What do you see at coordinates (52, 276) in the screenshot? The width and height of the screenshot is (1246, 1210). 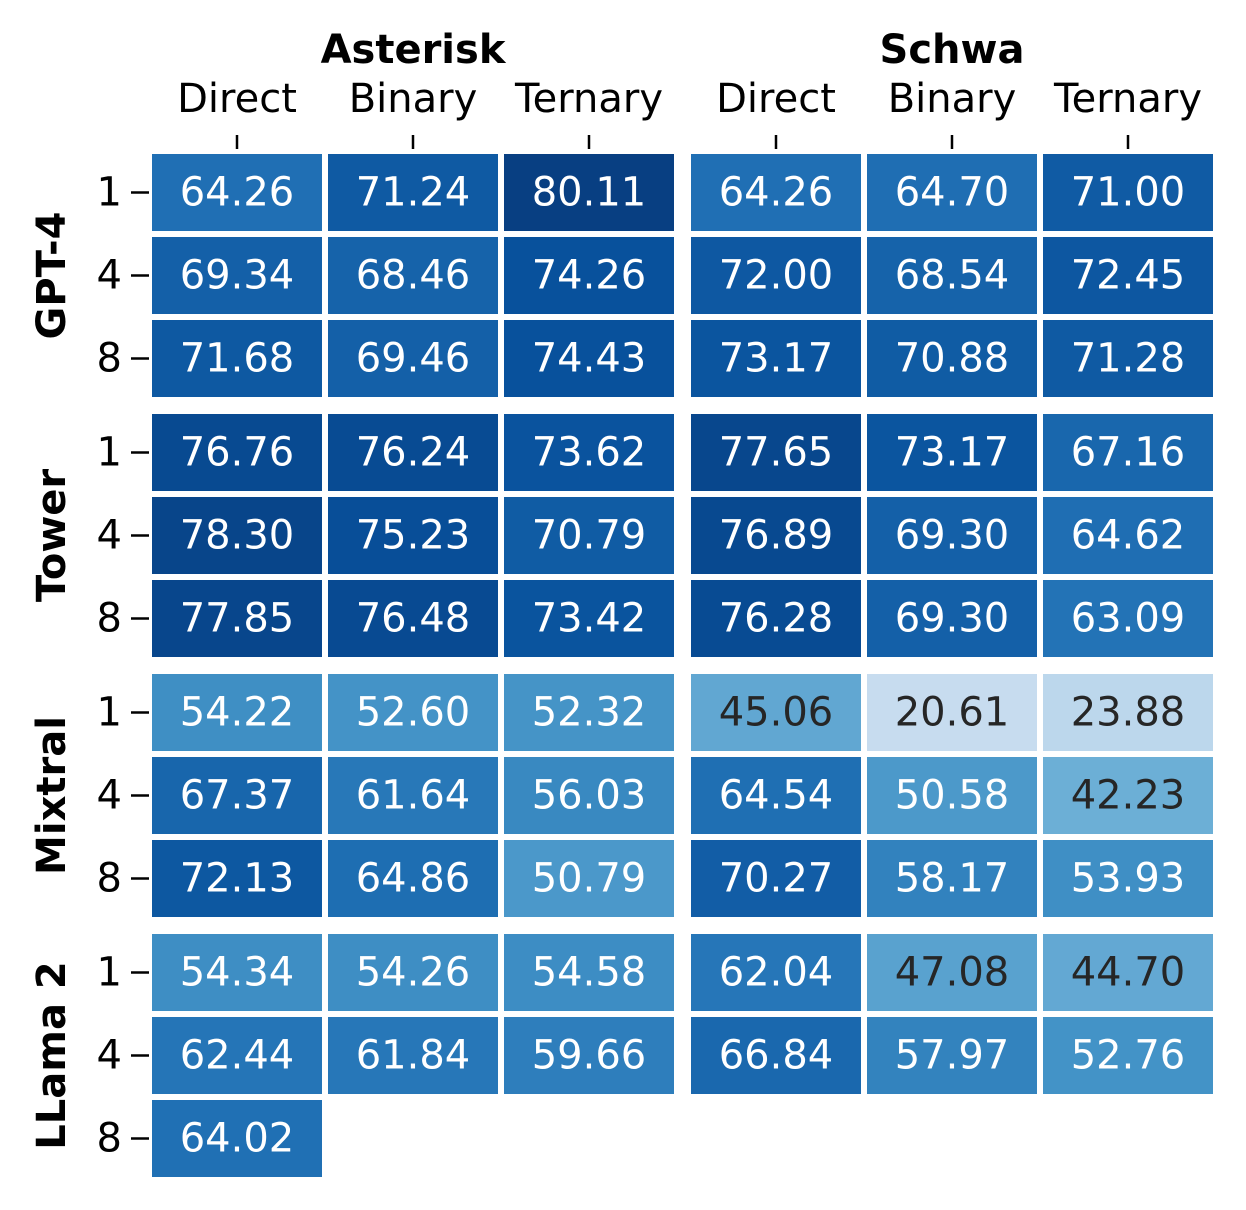 I see `row-group-label: GPT-4` at bounding box center [52, 276].